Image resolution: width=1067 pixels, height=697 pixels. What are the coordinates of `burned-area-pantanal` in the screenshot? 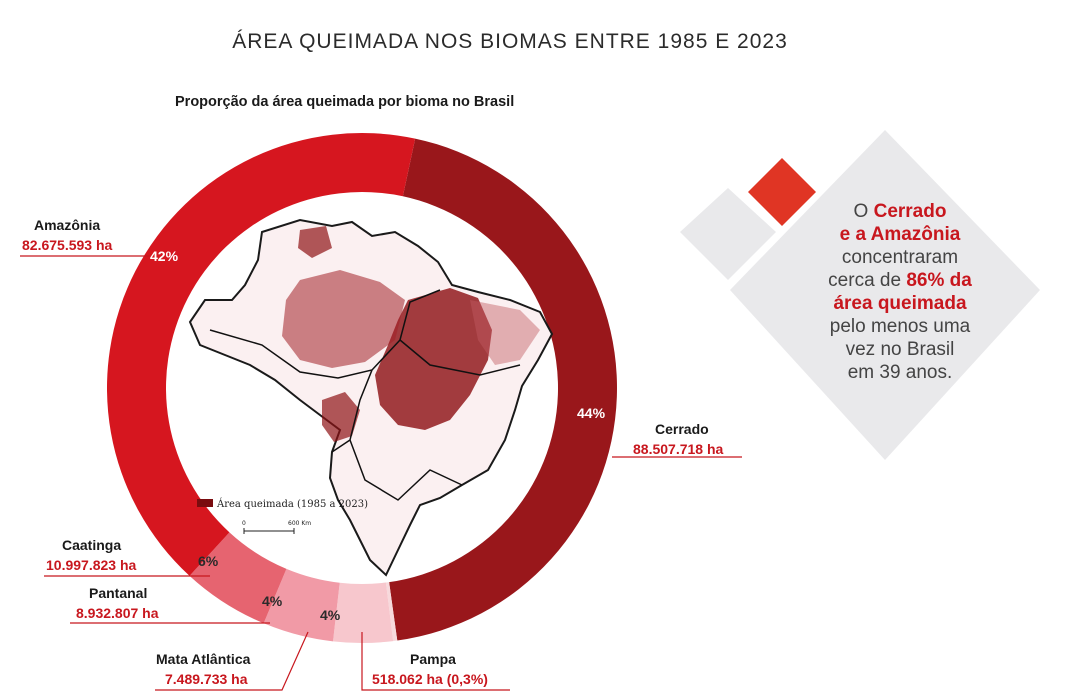 It's located at (341, 417).